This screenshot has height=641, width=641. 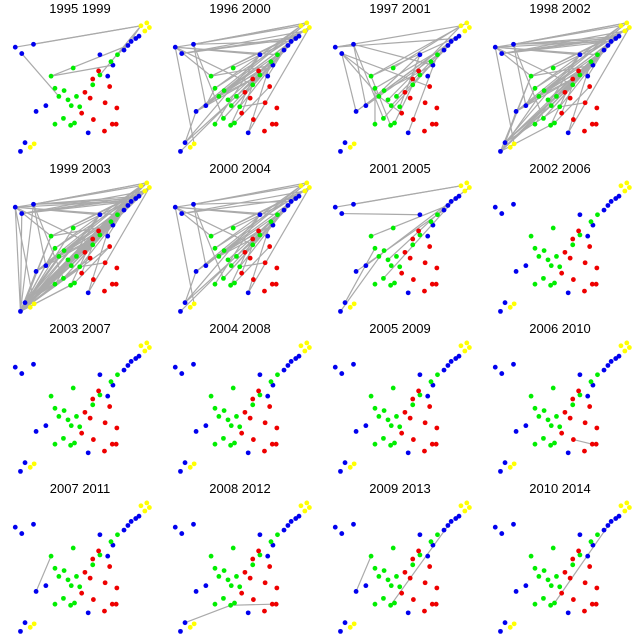 I want to click on panel-title: 2007 2011, so click(x=80, y=488).